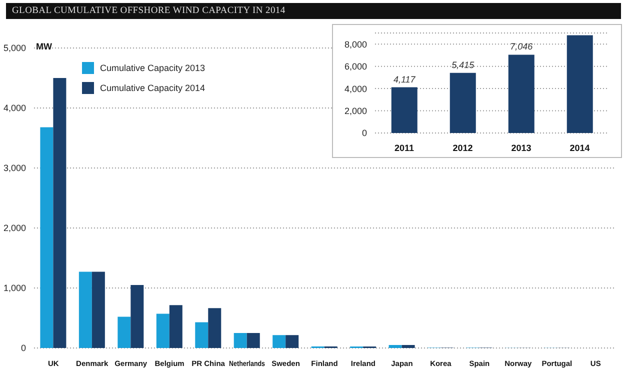 Image resolution: width=627 pixels, height=376 pixels. Describe the element at coordinates (14, 288) in the screenshot. I see `y-tick-label: 1,000` at that location.